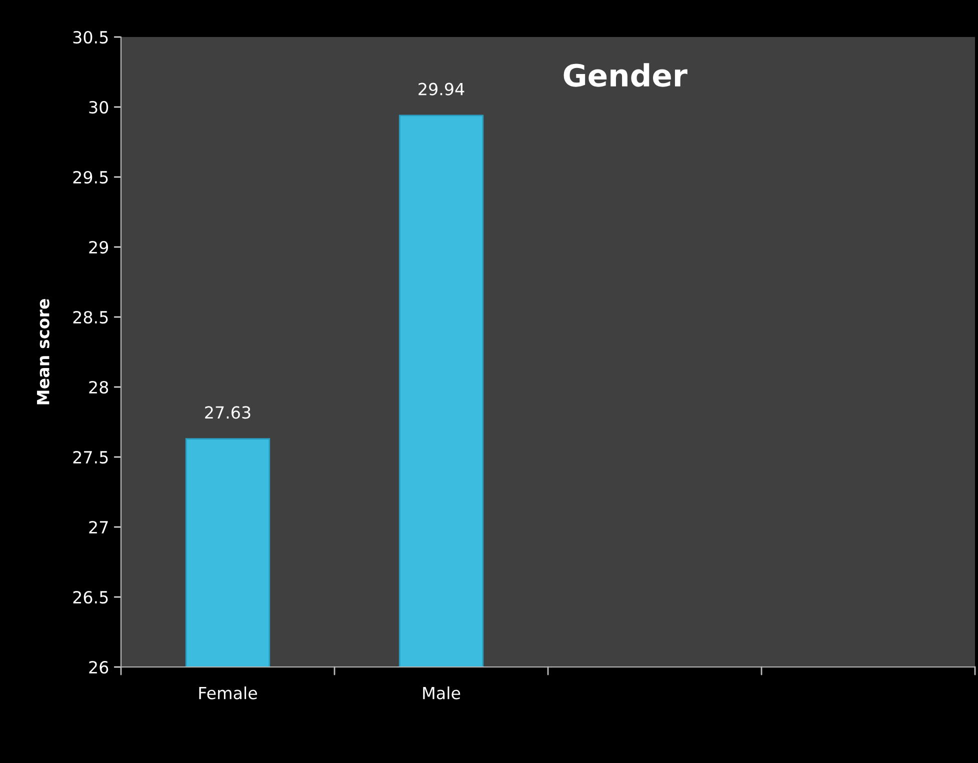  I want to click on x-tick-label: Male, so click(441, 693).